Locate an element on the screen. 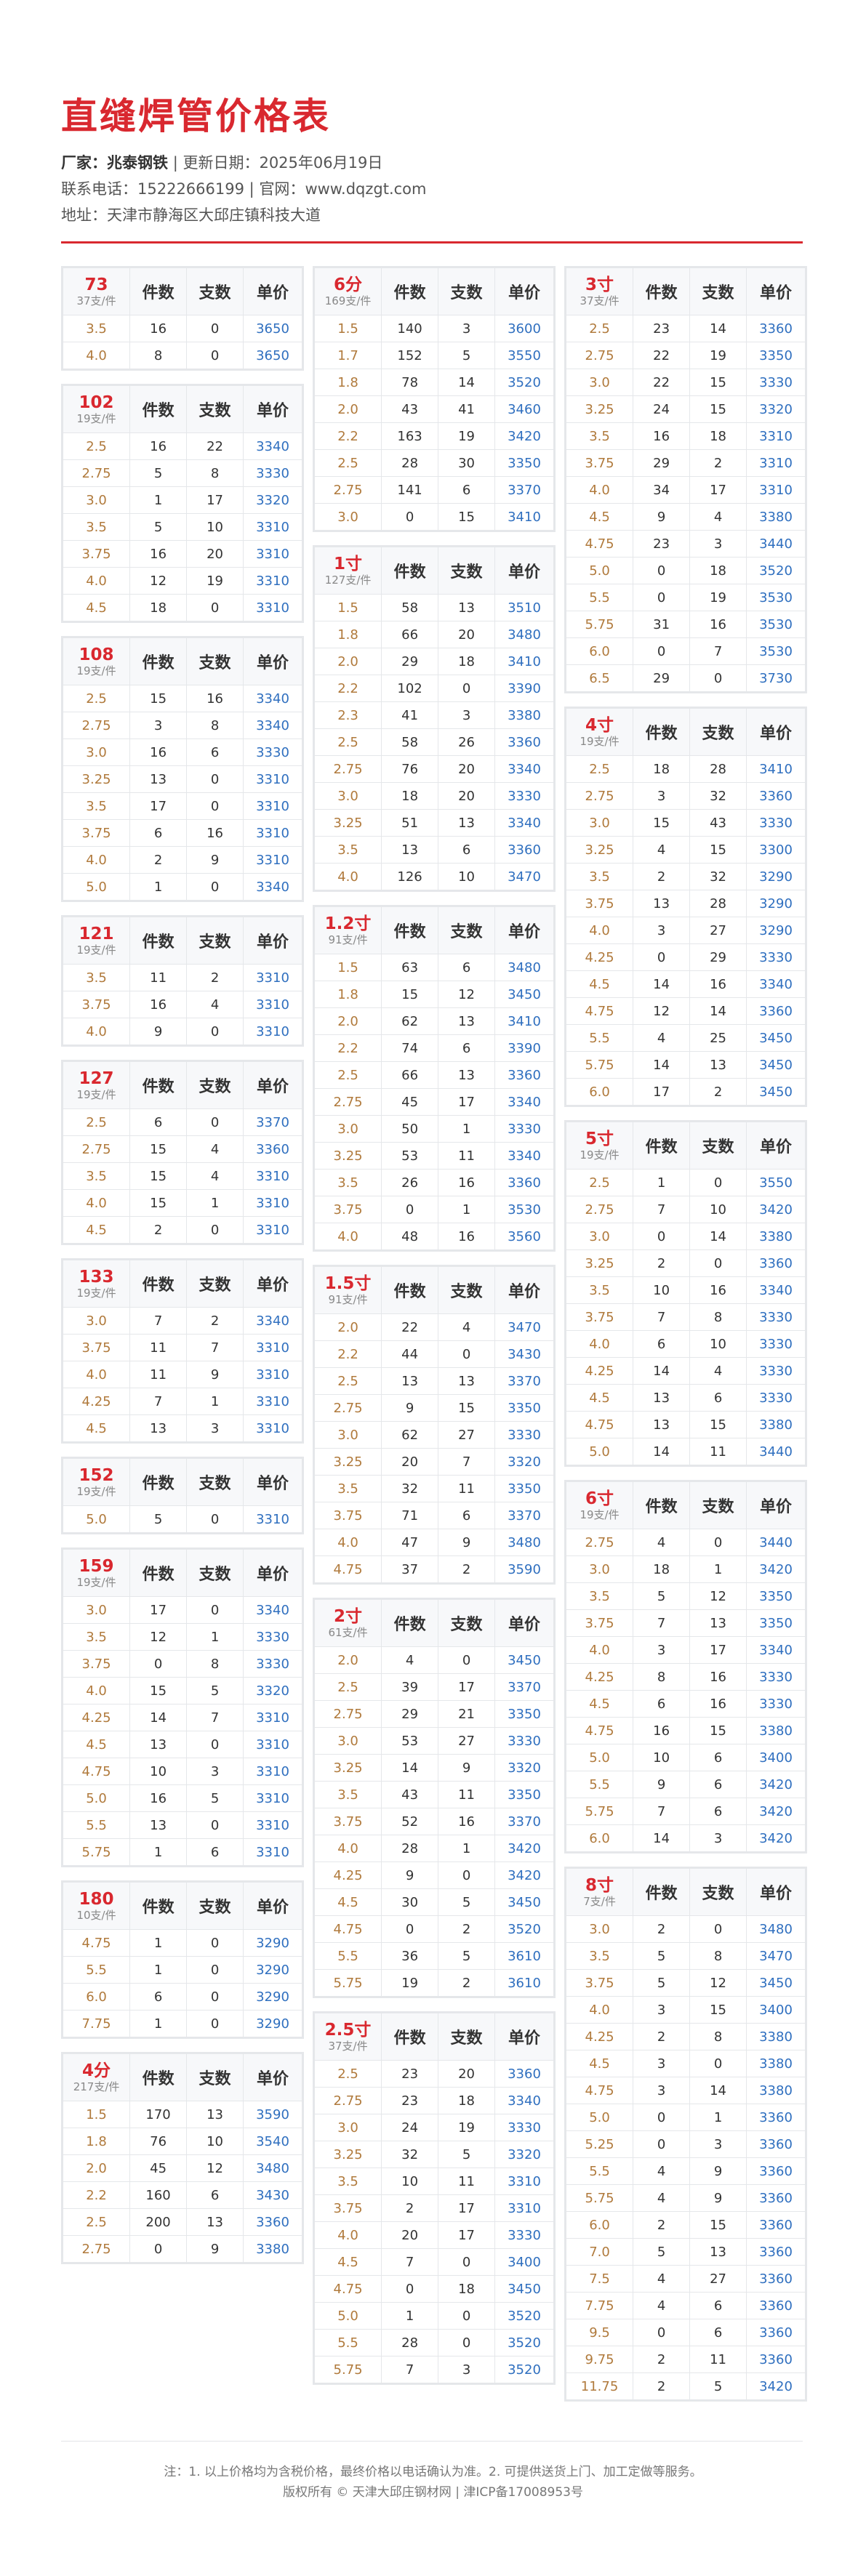 This screenshot has height=2576, width=866. table-header-row: 3寸 37支/件 件数 支数 单价 is located at coordinates (685, 291).